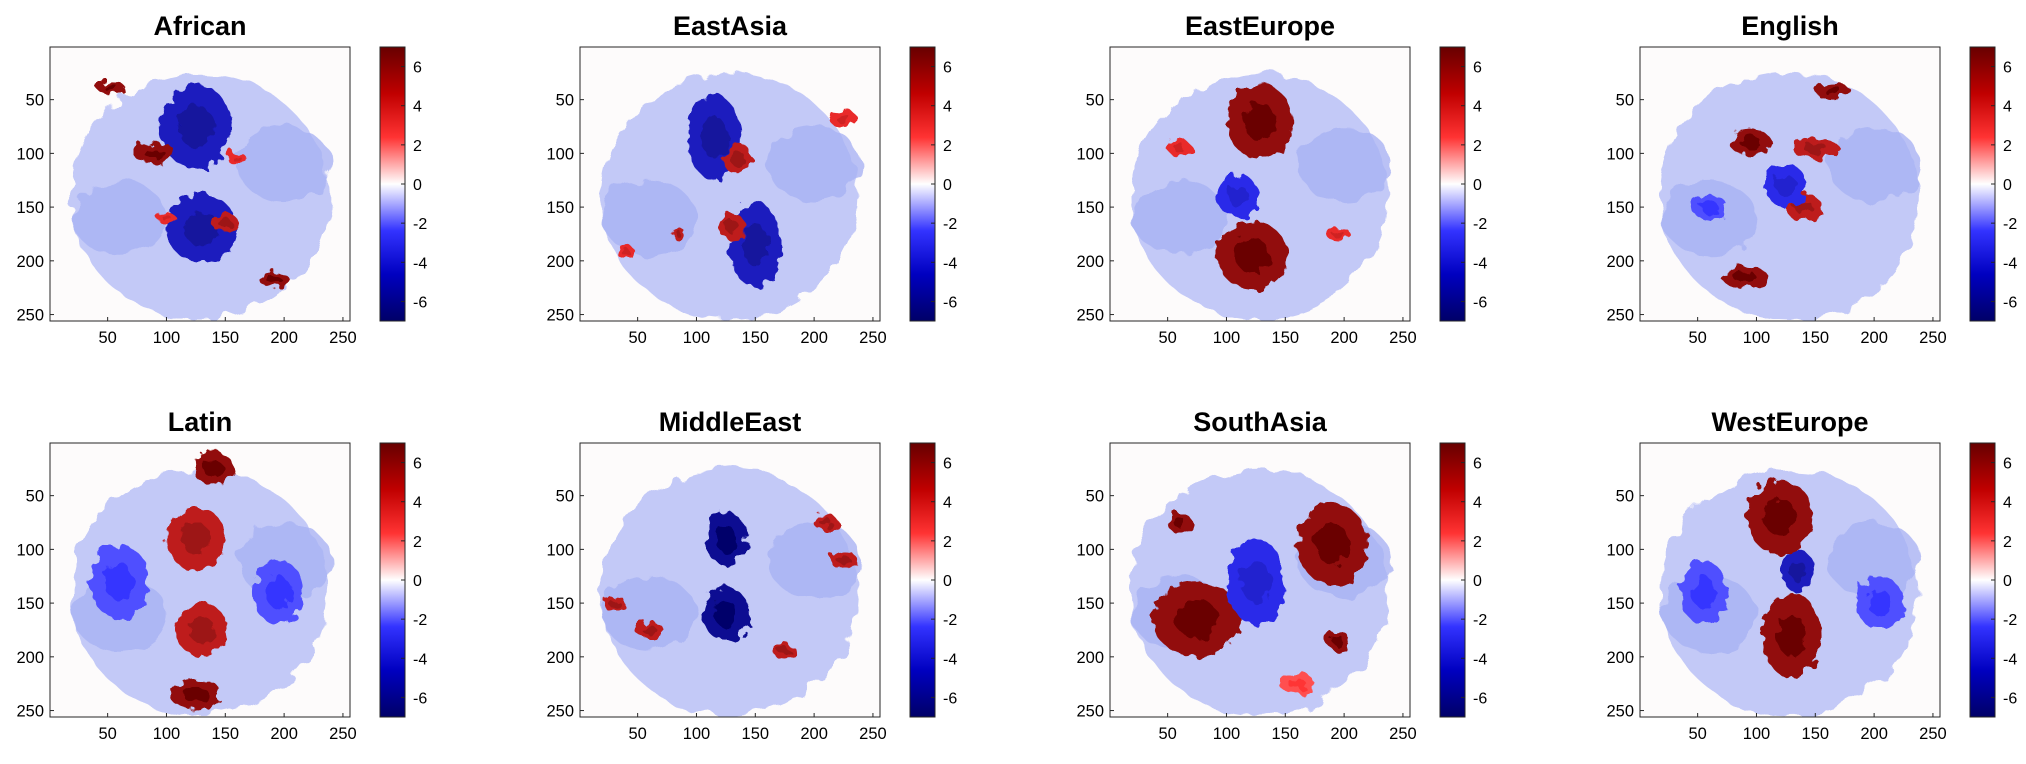 The height and width of the screenshot is (764, 2026). What do you see at coordinates (730, 422) in the screenshot?
I see `panel-title: MiddleEast` at bounding box center [730, 422].